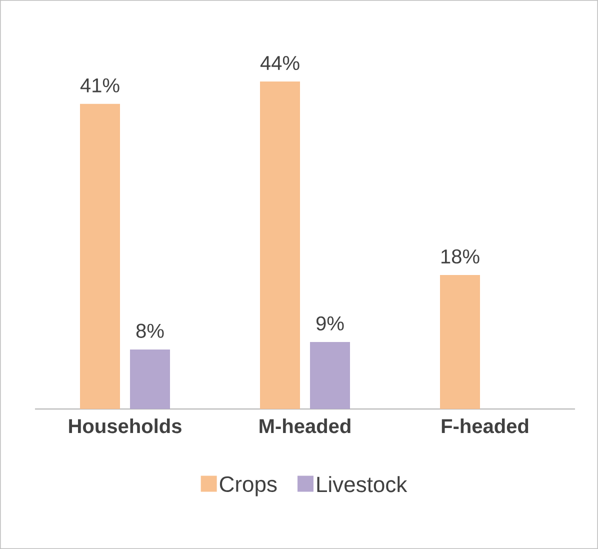  I want to click on data-label: 8%, so click(150, 331).